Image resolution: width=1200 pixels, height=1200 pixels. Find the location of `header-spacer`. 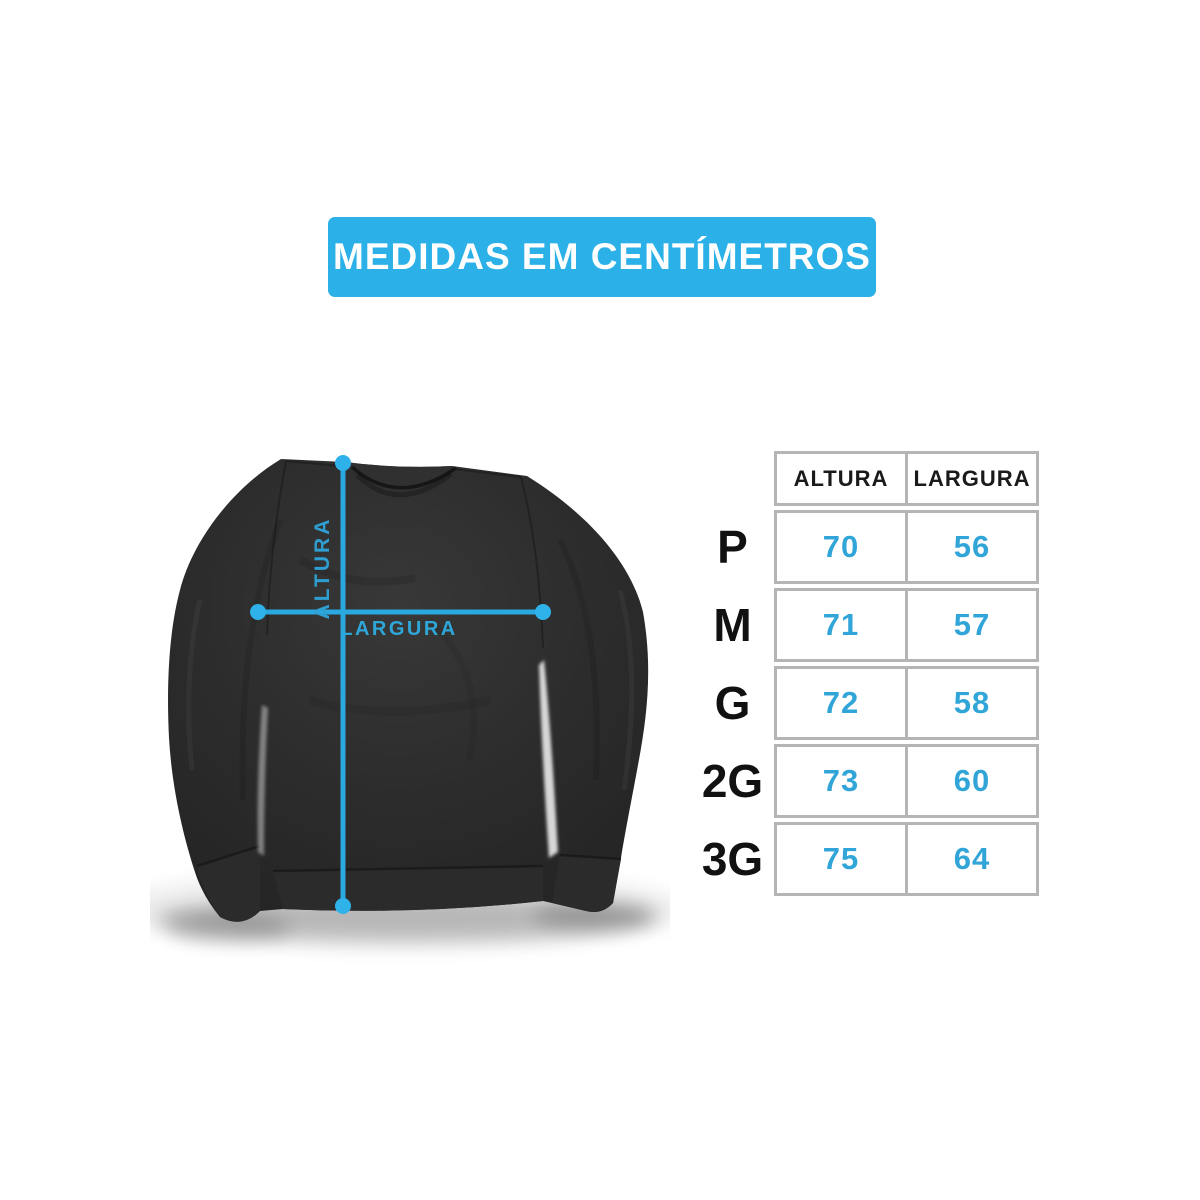

header-spacer is located at coordinates (732, 478).